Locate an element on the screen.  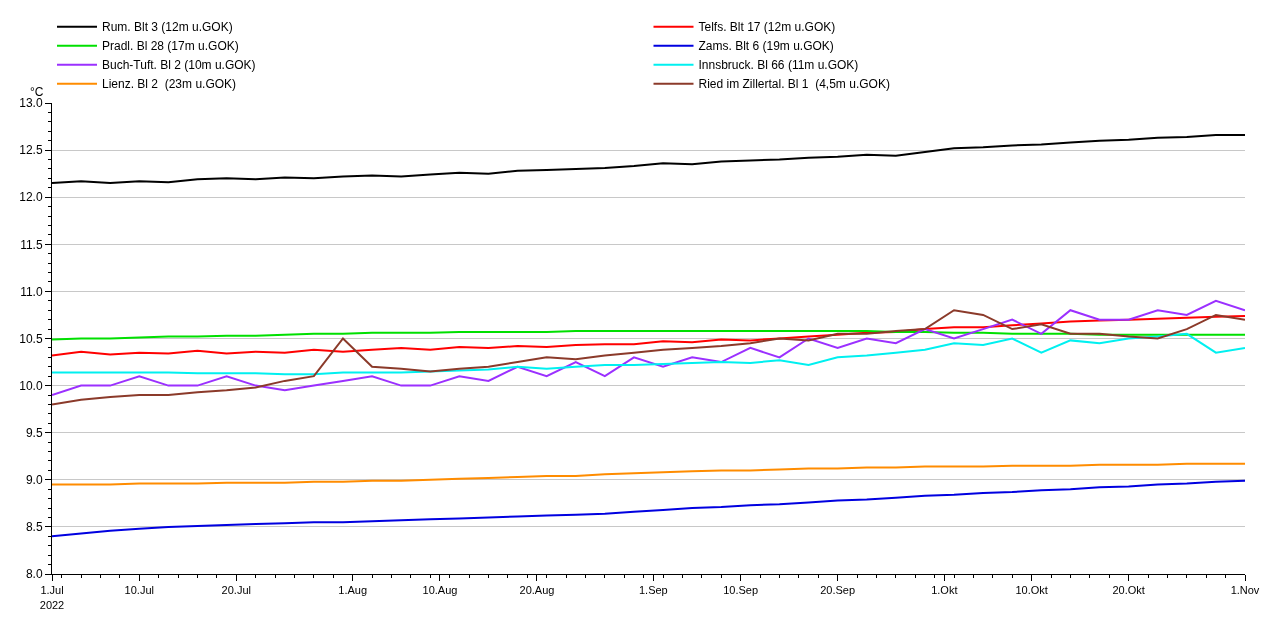
y-tick-label: 10.0 is located at coordinates (31, 385).